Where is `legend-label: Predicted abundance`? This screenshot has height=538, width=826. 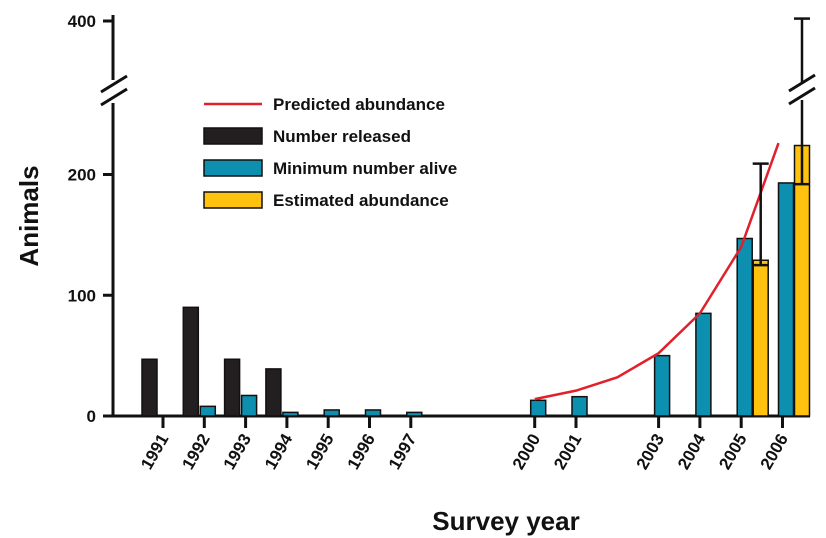 legend-label: Predicted abundance is located at coordinates (359, 104).